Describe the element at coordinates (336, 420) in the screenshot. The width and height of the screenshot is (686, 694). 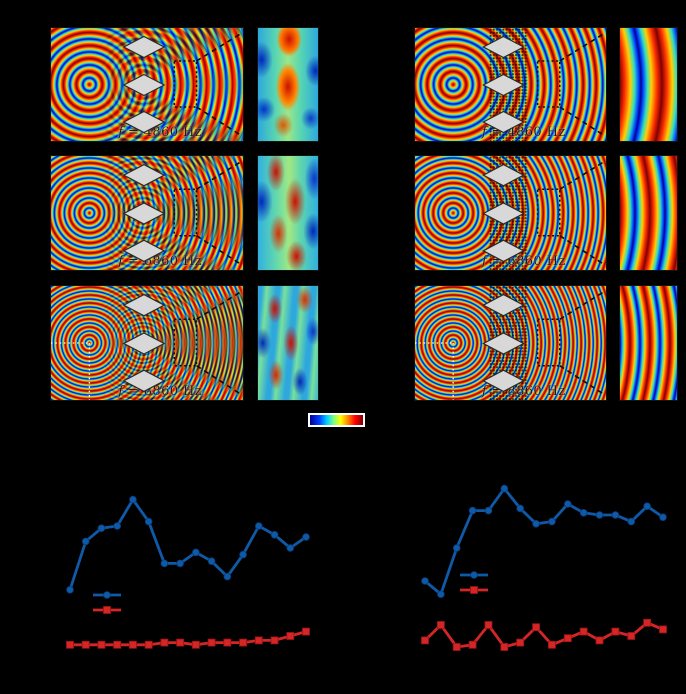
I see `colorbar` at that location.